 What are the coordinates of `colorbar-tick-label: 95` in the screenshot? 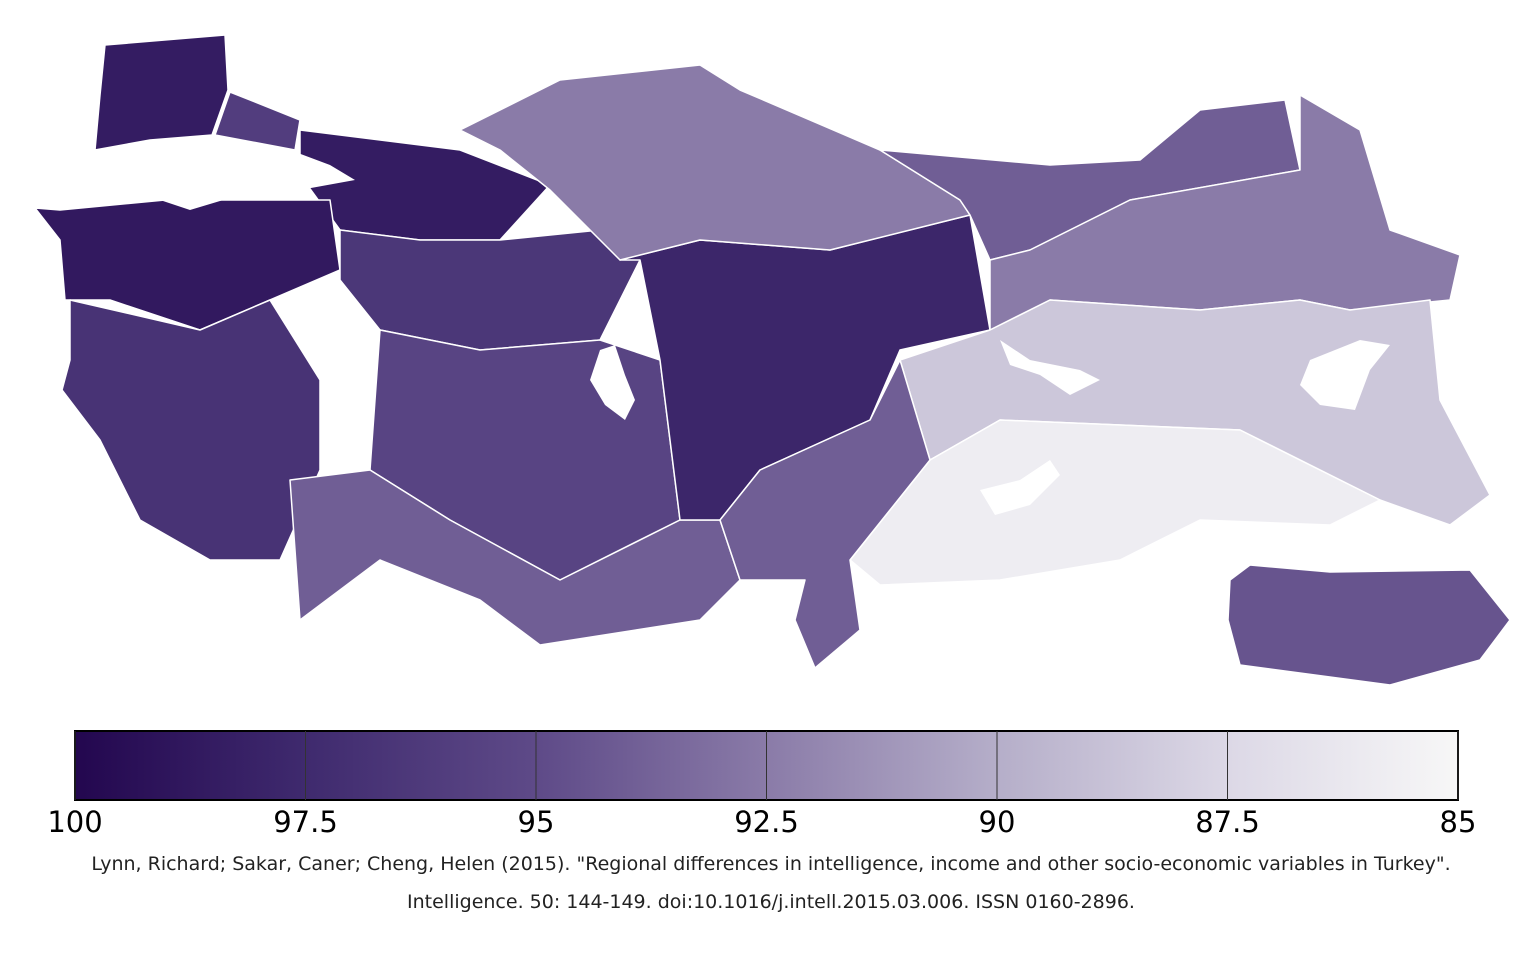 It's located at (536, 822).